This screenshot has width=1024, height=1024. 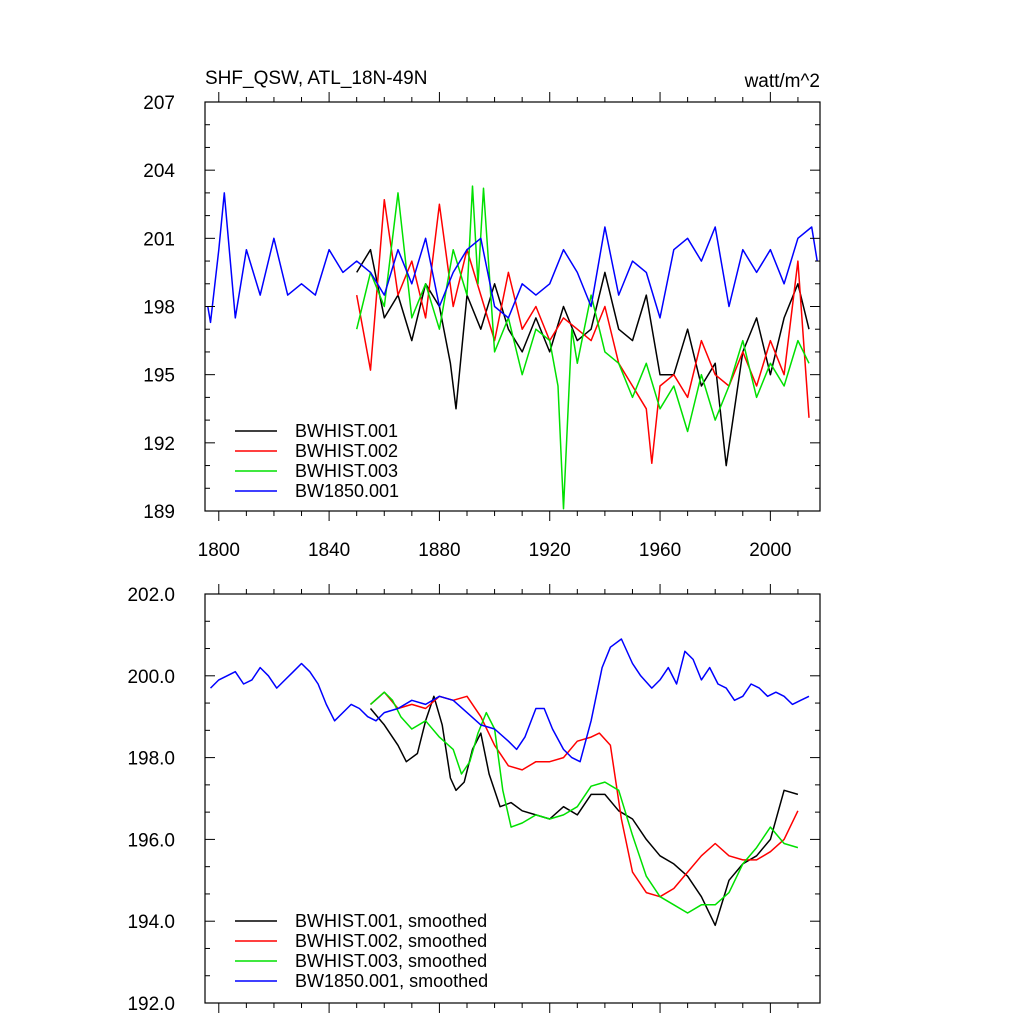 What do you see at coordinates (159, 512) in the screenshot?
I see `top-ytick-label: 189` at bounding box center [159, 512].